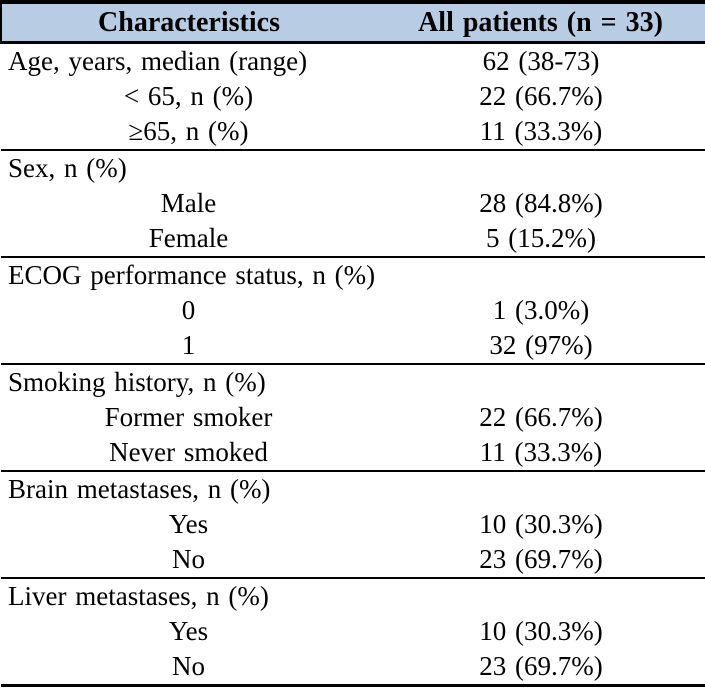 The width and height of the screenshot is (705, 697). Describe the element at coordinates (353, 61) in the screenshot. I see `section-header-row-age: Age, years, median (range) 62 (38-73)` at that location.